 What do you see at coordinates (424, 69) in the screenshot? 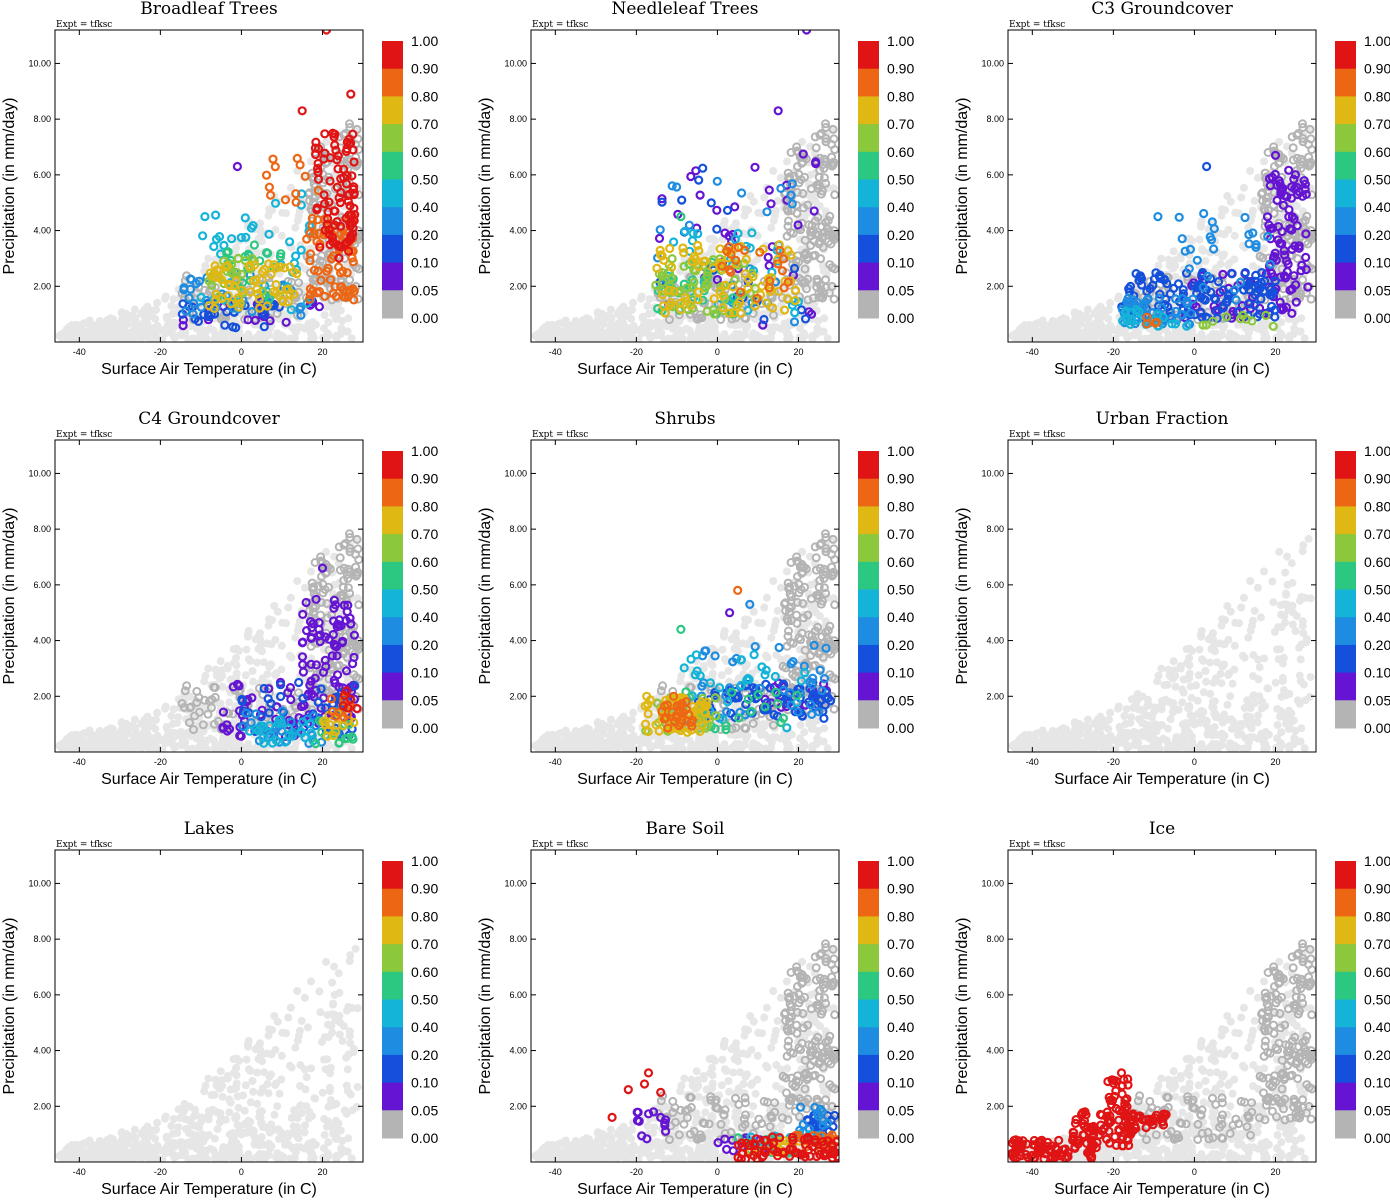
I see `colorbar-label: 0.90` at bounding box center [424, 69].